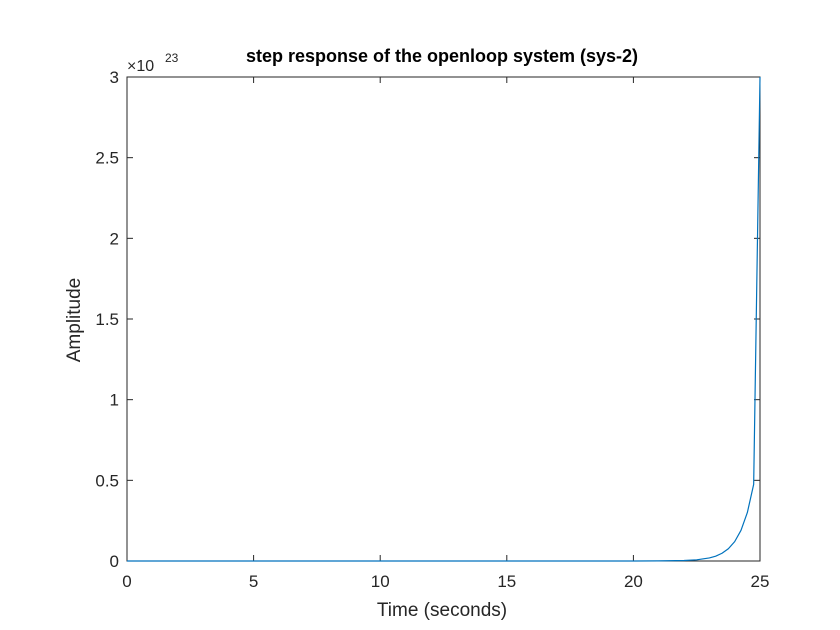 The image size is (840, 630). I want to click on y-axis-exponent-power: 23, so click(172, 58).